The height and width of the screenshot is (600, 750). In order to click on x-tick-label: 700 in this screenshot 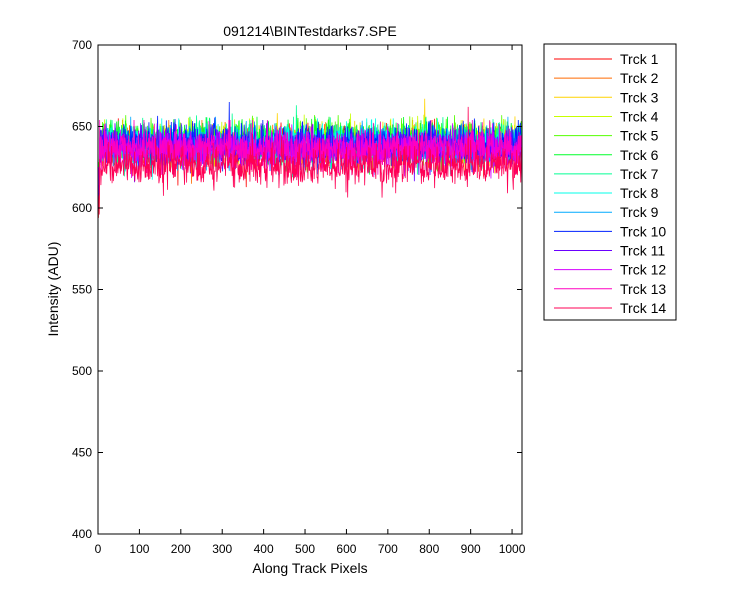, I will do `click(388, 549)`.